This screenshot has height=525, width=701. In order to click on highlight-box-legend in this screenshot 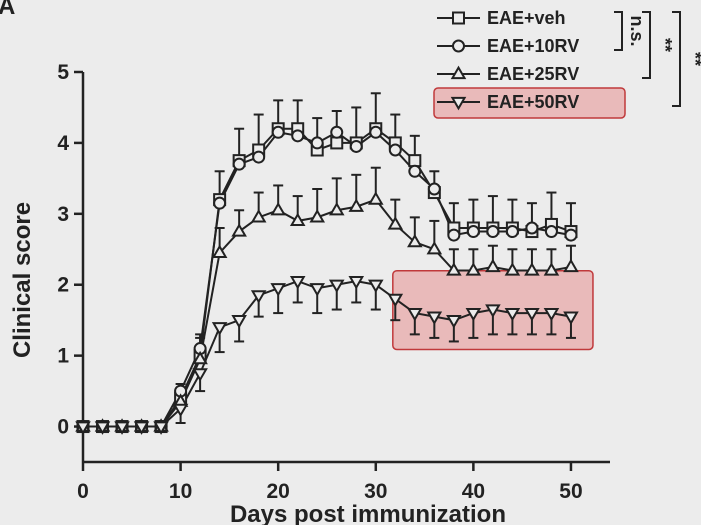, I will do `click(529, 103)`.